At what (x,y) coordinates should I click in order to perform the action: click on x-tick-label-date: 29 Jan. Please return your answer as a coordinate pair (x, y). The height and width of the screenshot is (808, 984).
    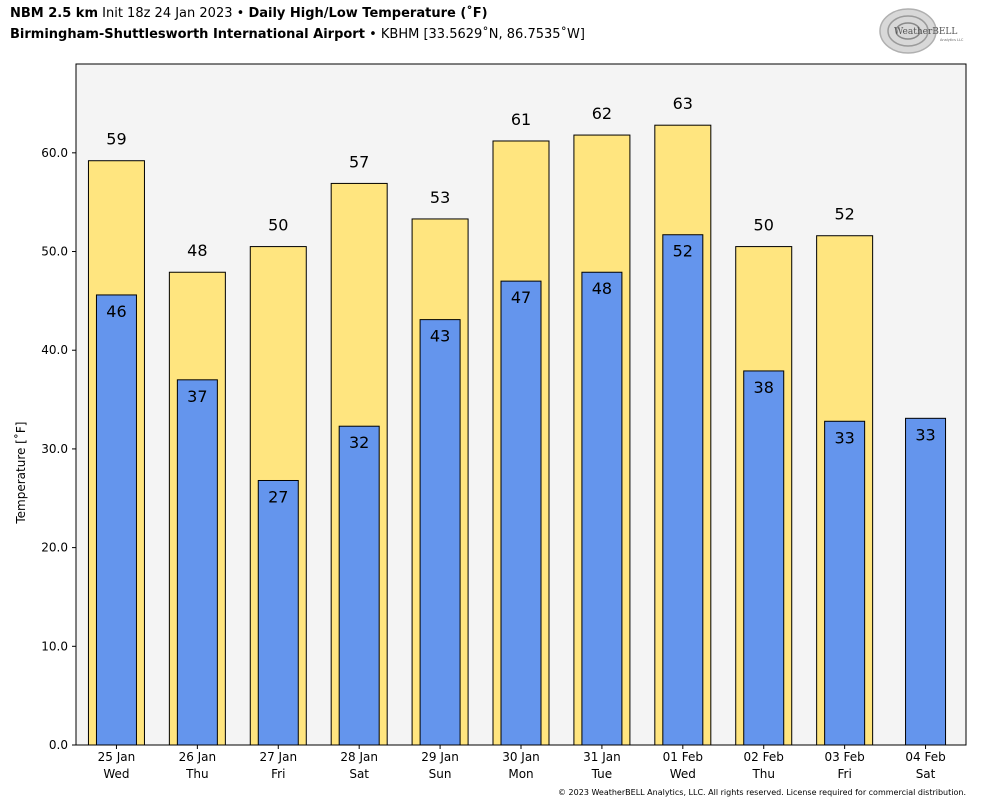
    Looking at the image, I should click on (440, 757).